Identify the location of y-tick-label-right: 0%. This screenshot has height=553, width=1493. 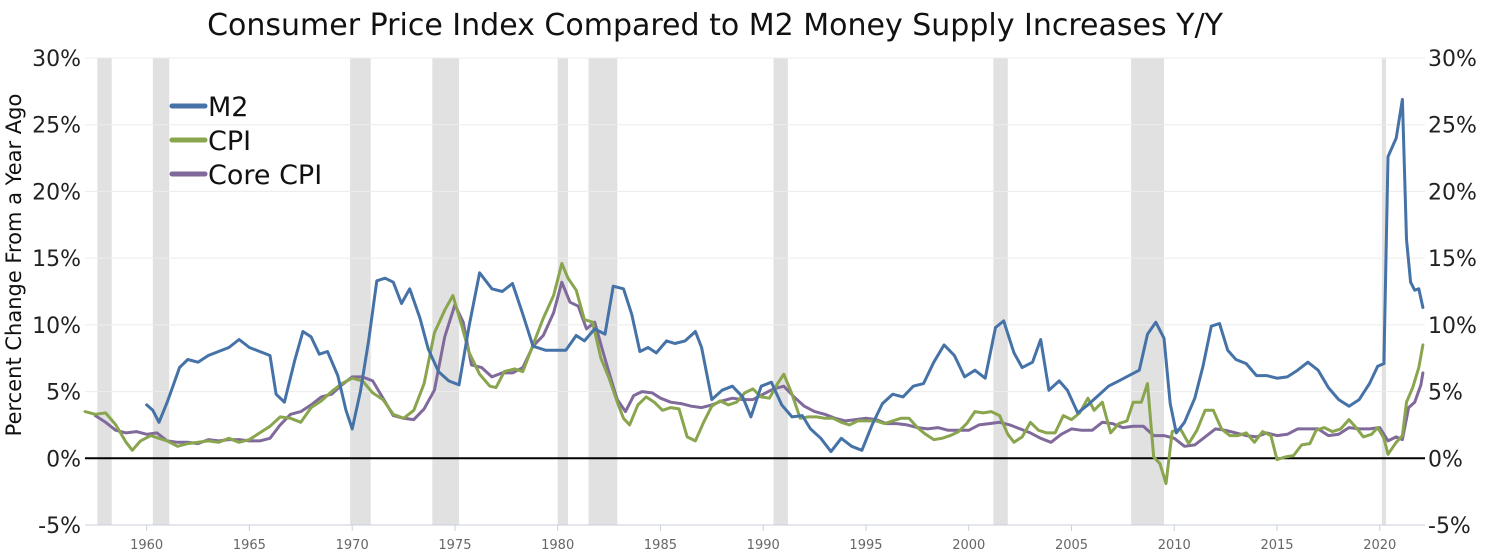
(1445, 459).